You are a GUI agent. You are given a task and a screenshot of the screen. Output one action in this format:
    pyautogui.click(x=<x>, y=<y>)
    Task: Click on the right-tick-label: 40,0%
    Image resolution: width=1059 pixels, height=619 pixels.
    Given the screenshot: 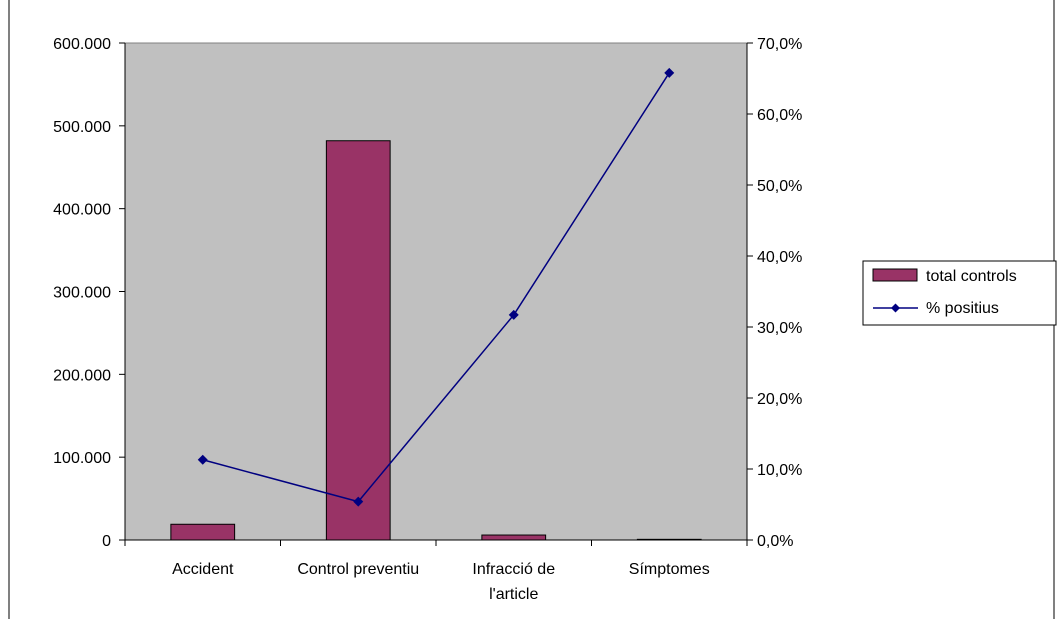 What is the action you would take?
    pyautogui.click(x=779, y=257)
    